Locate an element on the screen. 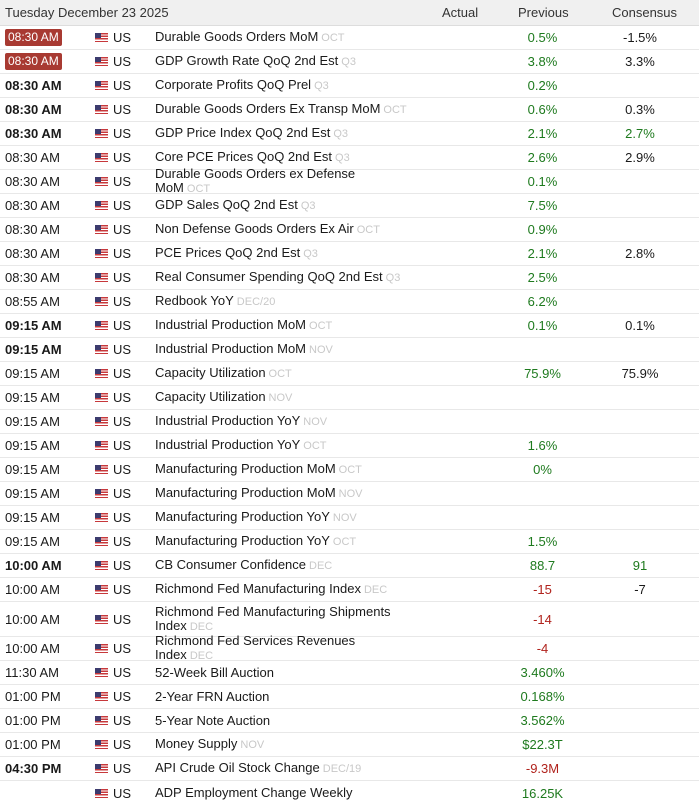  event-name-cell: 5-Year Note Auction is located at coordinates (282, 720).